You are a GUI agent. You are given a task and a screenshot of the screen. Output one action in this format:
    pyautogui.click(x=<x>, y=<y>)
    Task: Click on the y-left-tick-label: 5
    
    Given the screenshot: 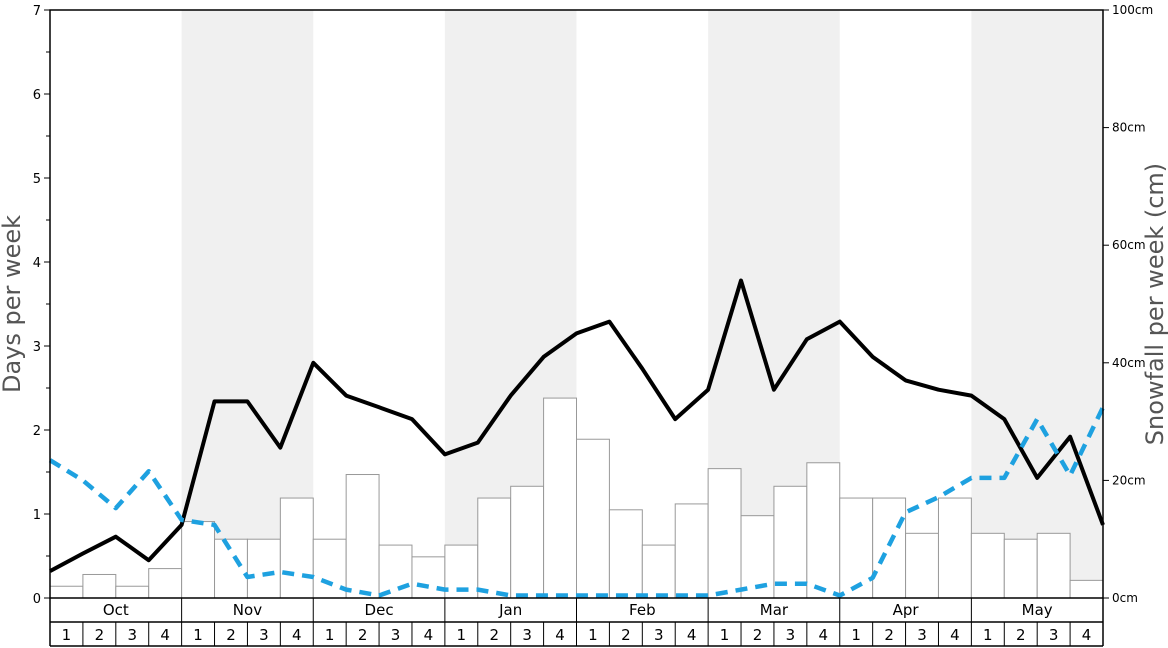 What is the action you would take?
    pyautogui.click(x=37, y=179)
    